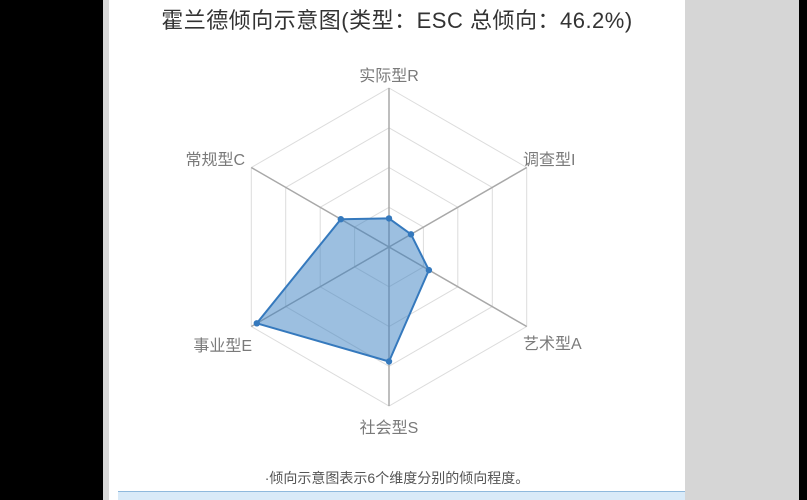 Image resolution: width=807 pixels, height=500 pixels. Describe the element at coordinates (389, 76) in the screenshot. I see `axis-label-realistic: 实际型R` at that location.